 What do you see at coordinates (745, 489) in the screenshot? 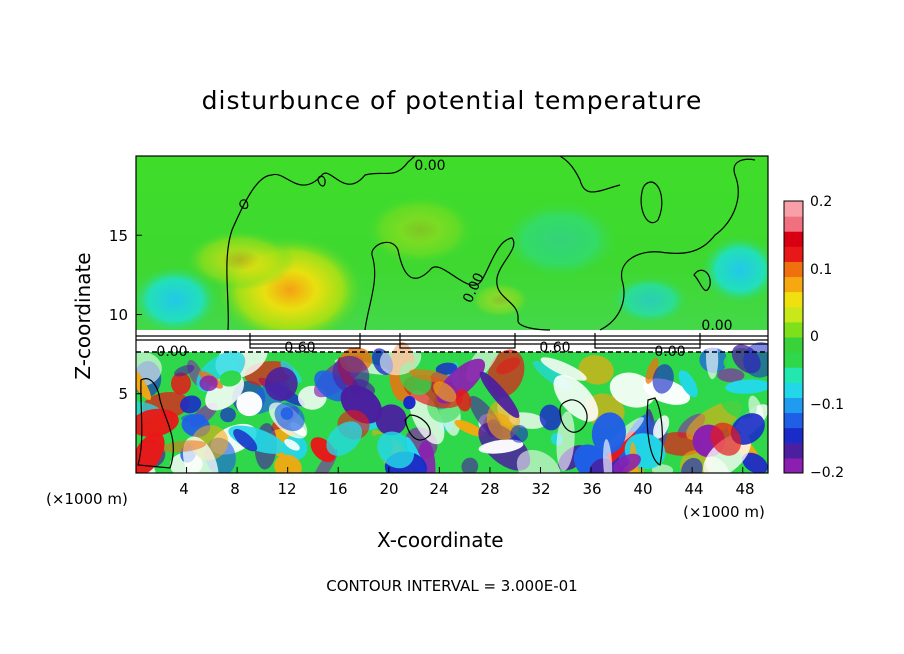
I see `x-tick-label: 48` at bounding box center [745, 489].